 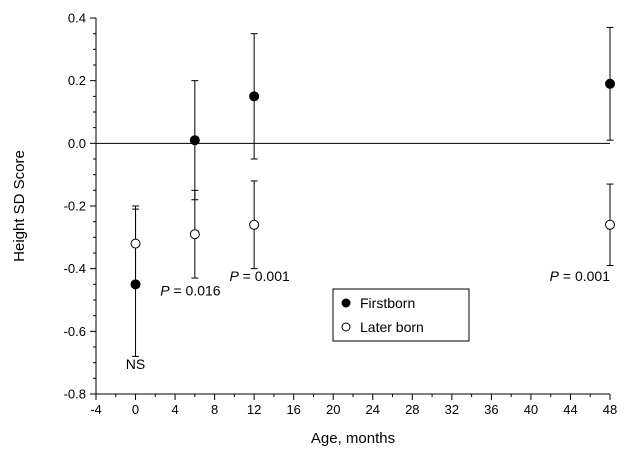 I want to click on x-tick-label: 48, so click(x=610, y=409).